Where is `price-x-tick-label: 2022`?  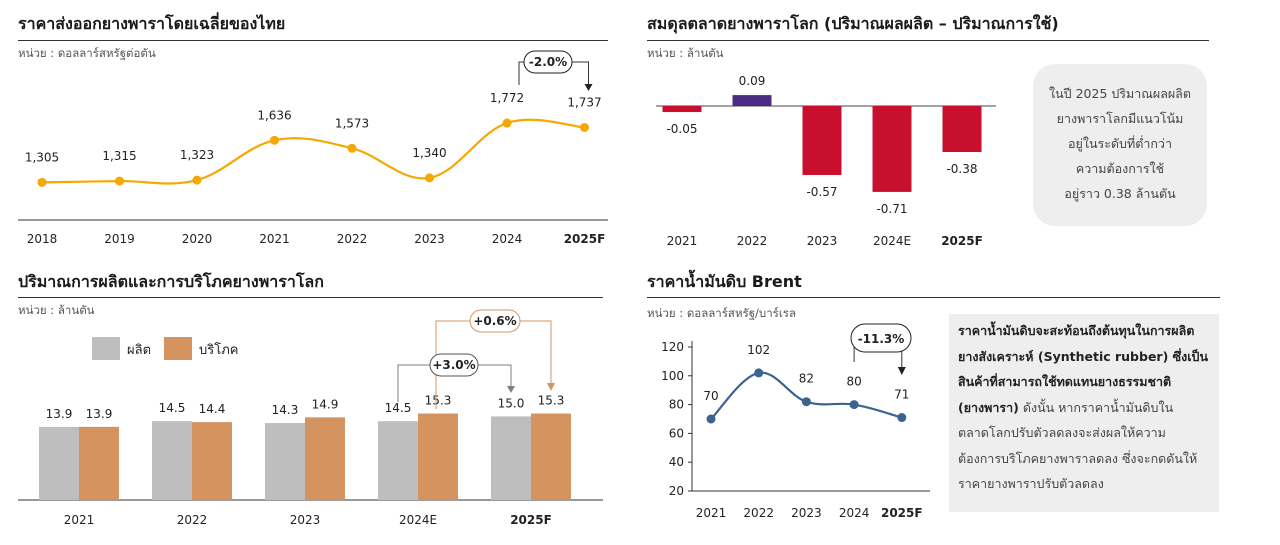
price-x-tick-label: 2022 is located at coordinates (352, 239).